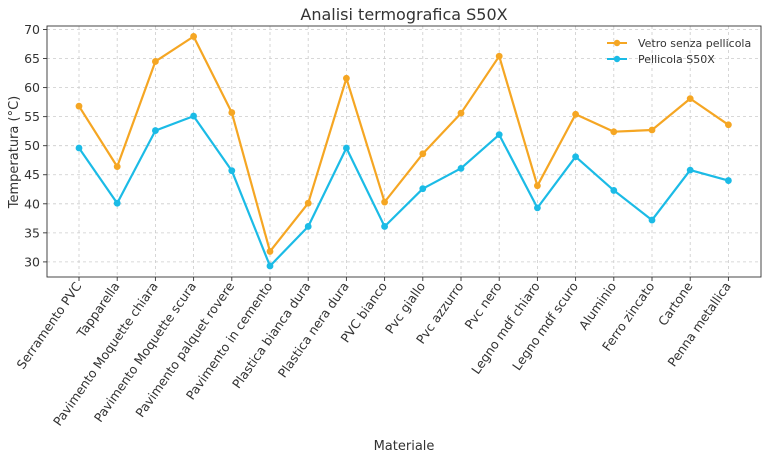 This screenshot has height=461, width=768. I want to click on y-tick-label: 60, so click(32, 87).